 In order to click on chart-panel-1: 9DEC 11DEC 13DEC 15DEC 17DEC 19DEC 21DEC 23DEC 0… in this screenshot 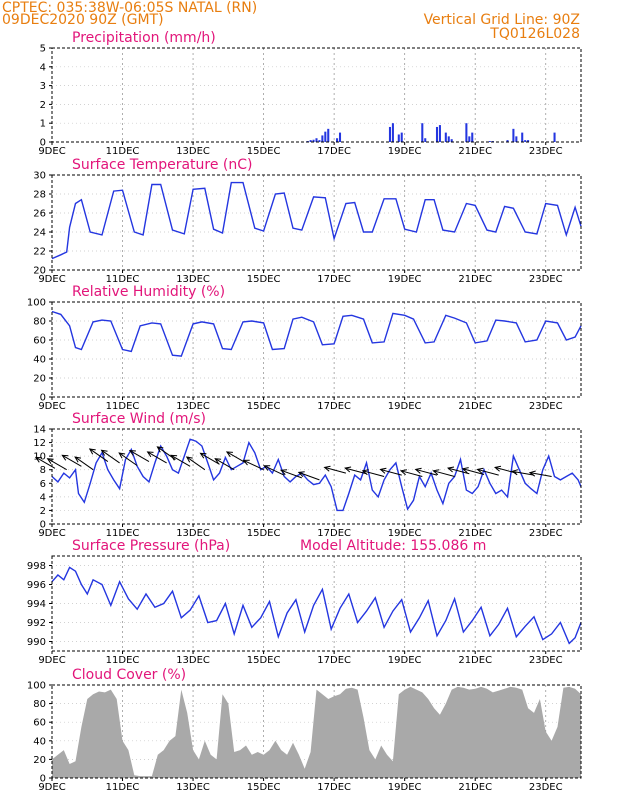, I will do `click(310, 93)`.